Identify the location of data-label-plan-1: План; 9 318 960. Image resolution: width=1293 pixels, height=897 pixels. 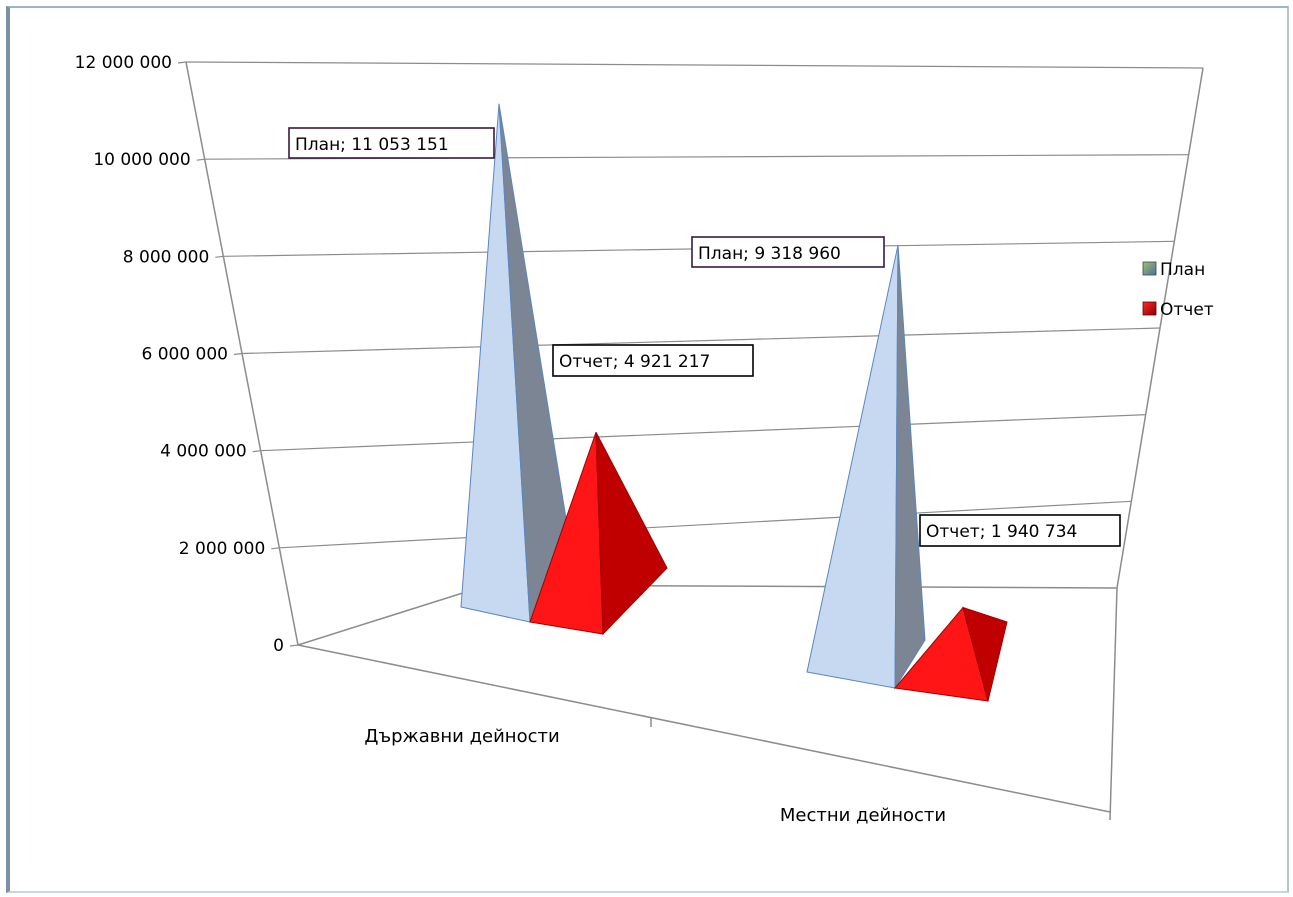
(788, 252).